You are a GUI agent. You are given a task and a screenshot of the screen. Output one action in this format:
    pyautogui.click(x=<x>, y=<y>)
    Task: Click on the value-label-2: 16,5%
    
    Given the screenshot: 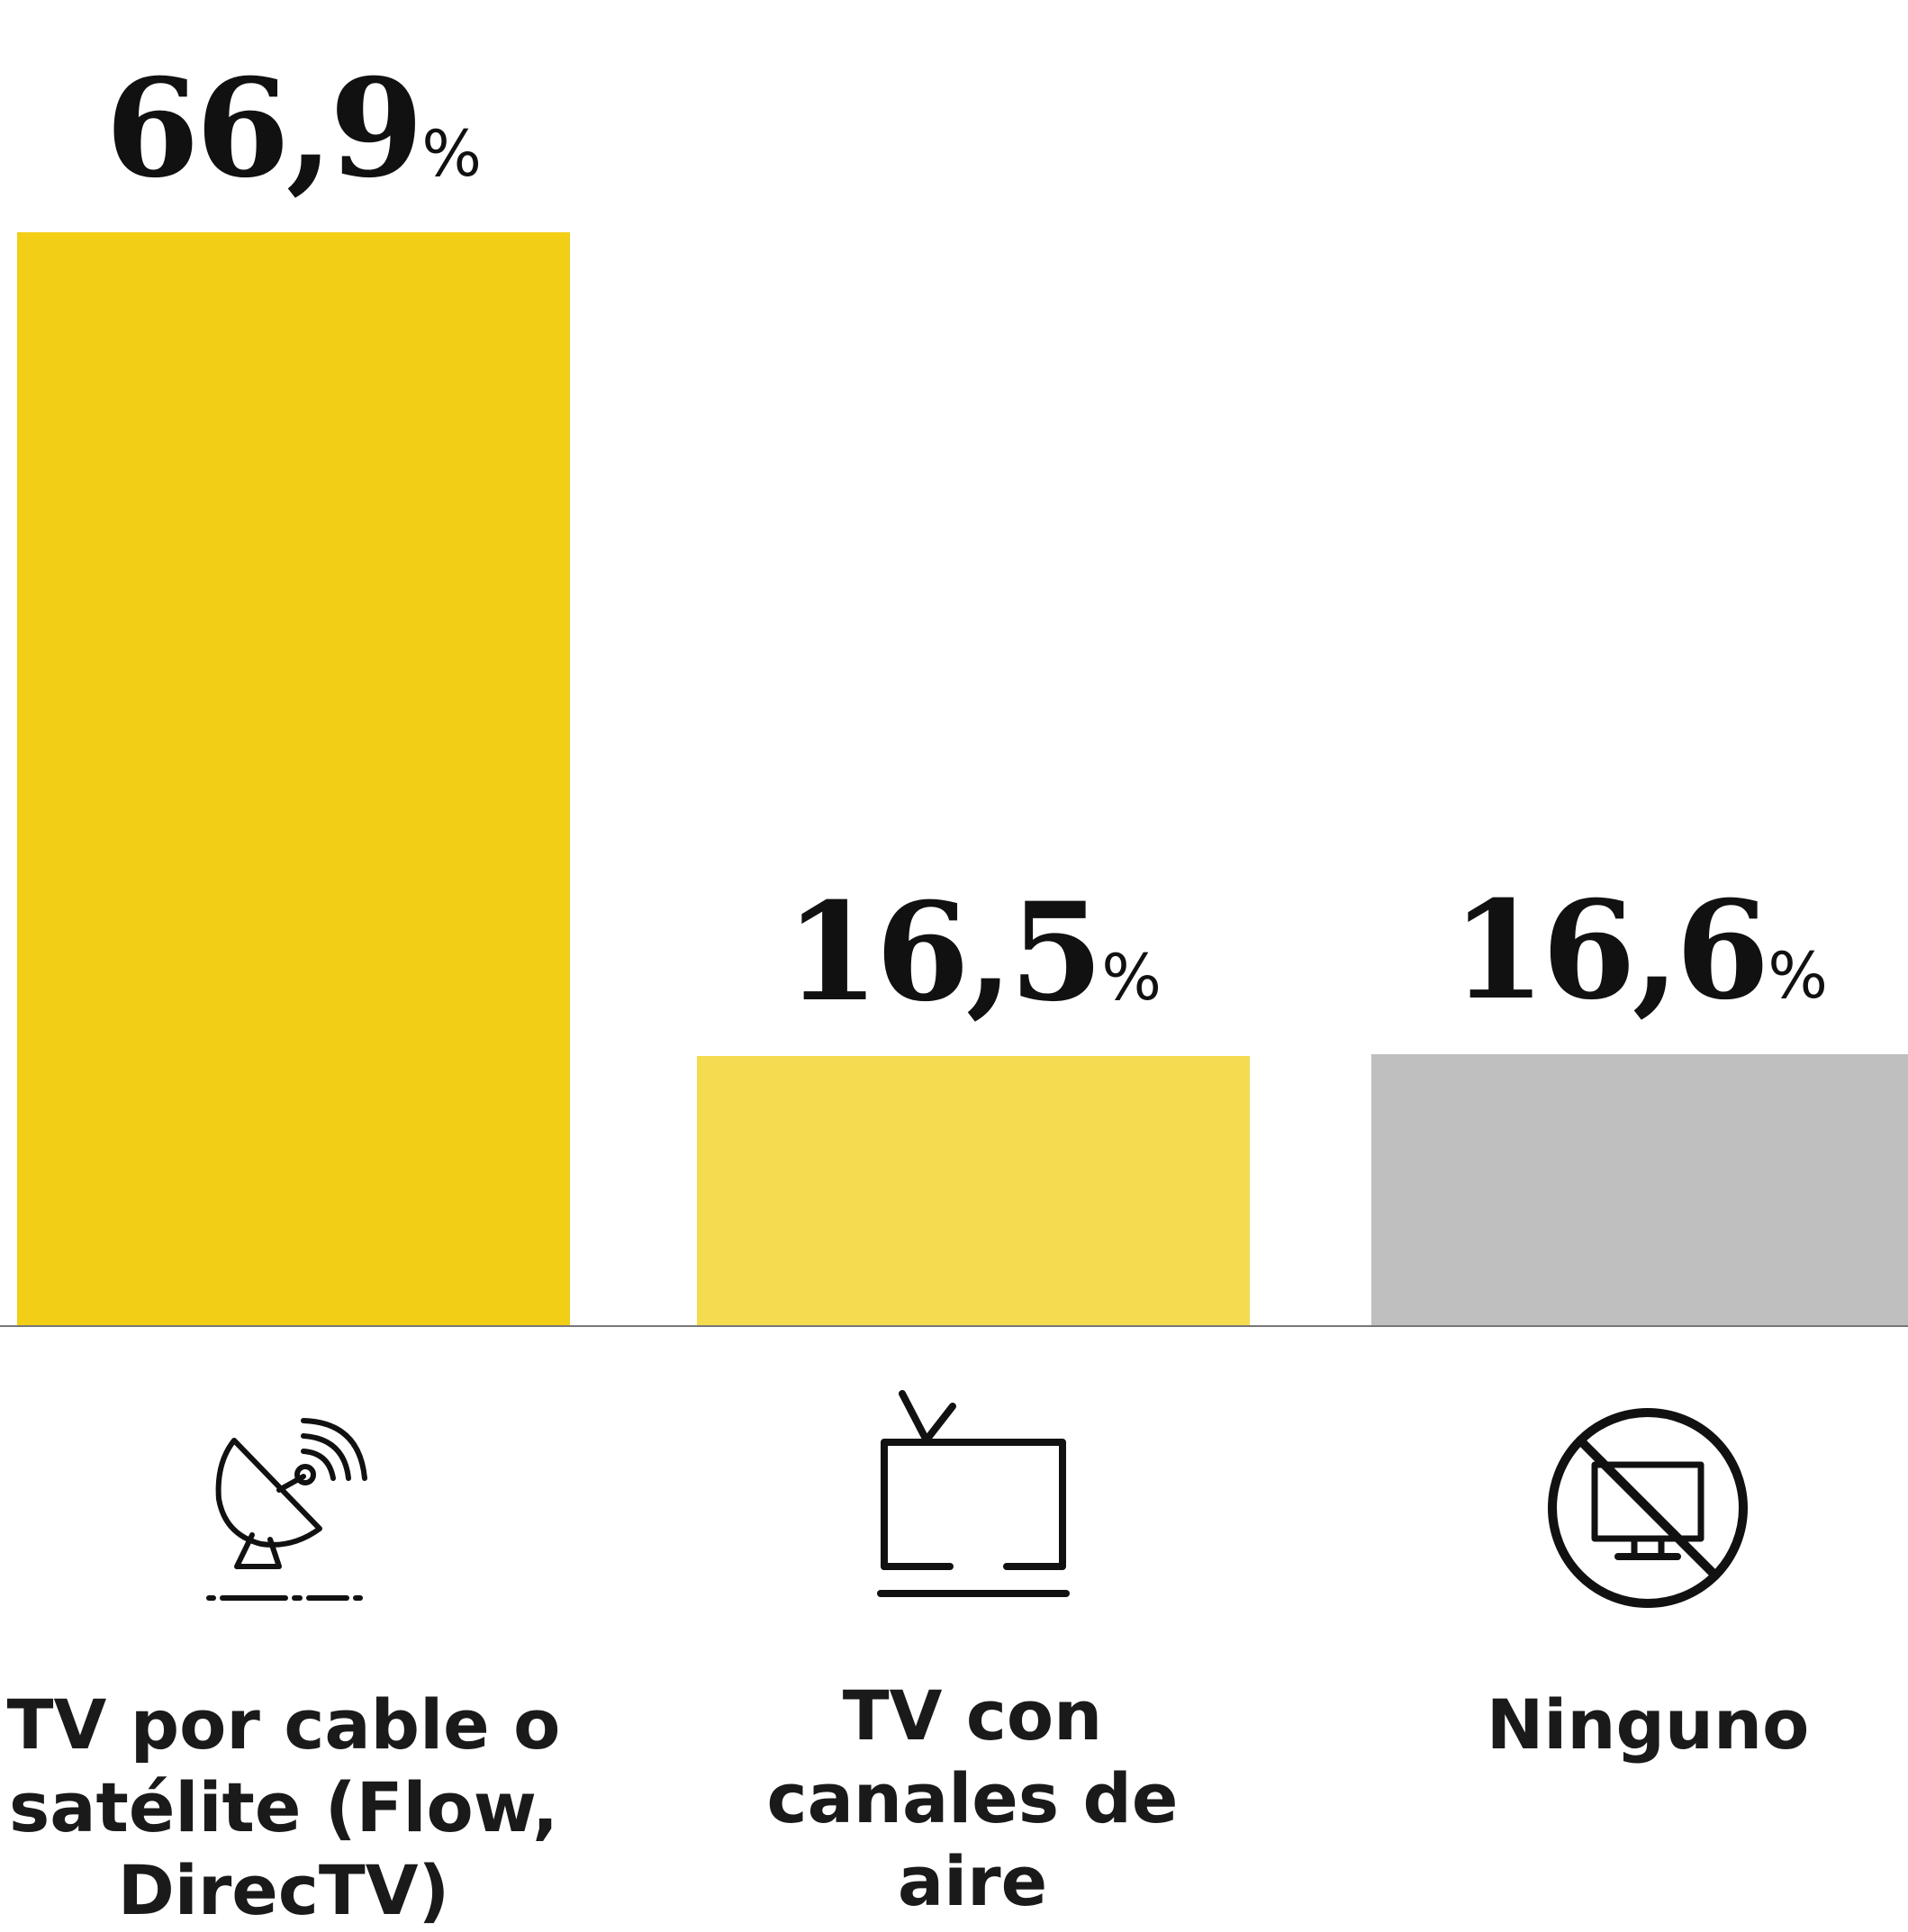 What is the action you would take?
    pyautogui.click(x=973, y=953)
    